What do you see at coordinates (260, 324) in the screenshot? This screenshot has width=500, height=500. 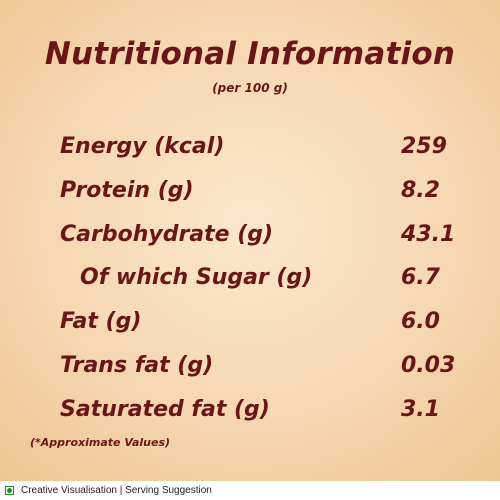 I see `nutrient-row-fat: Fat (g) 6.0` at bounding box center [260, 324].